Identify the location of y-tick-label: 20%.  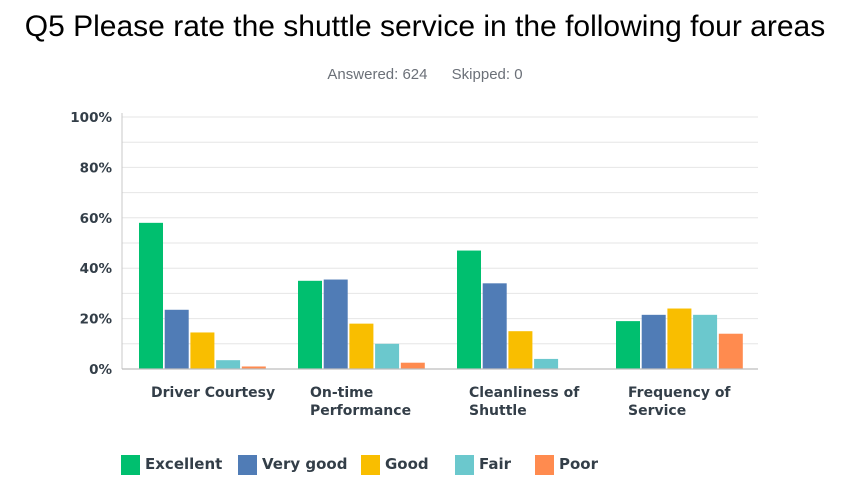
(96, 320).